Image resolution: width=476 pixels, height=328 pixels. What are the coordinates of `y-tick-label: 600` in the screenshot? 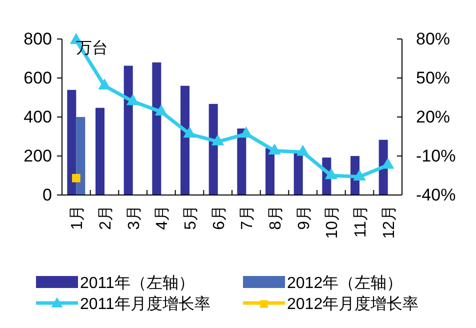 It's located at (38, 78).